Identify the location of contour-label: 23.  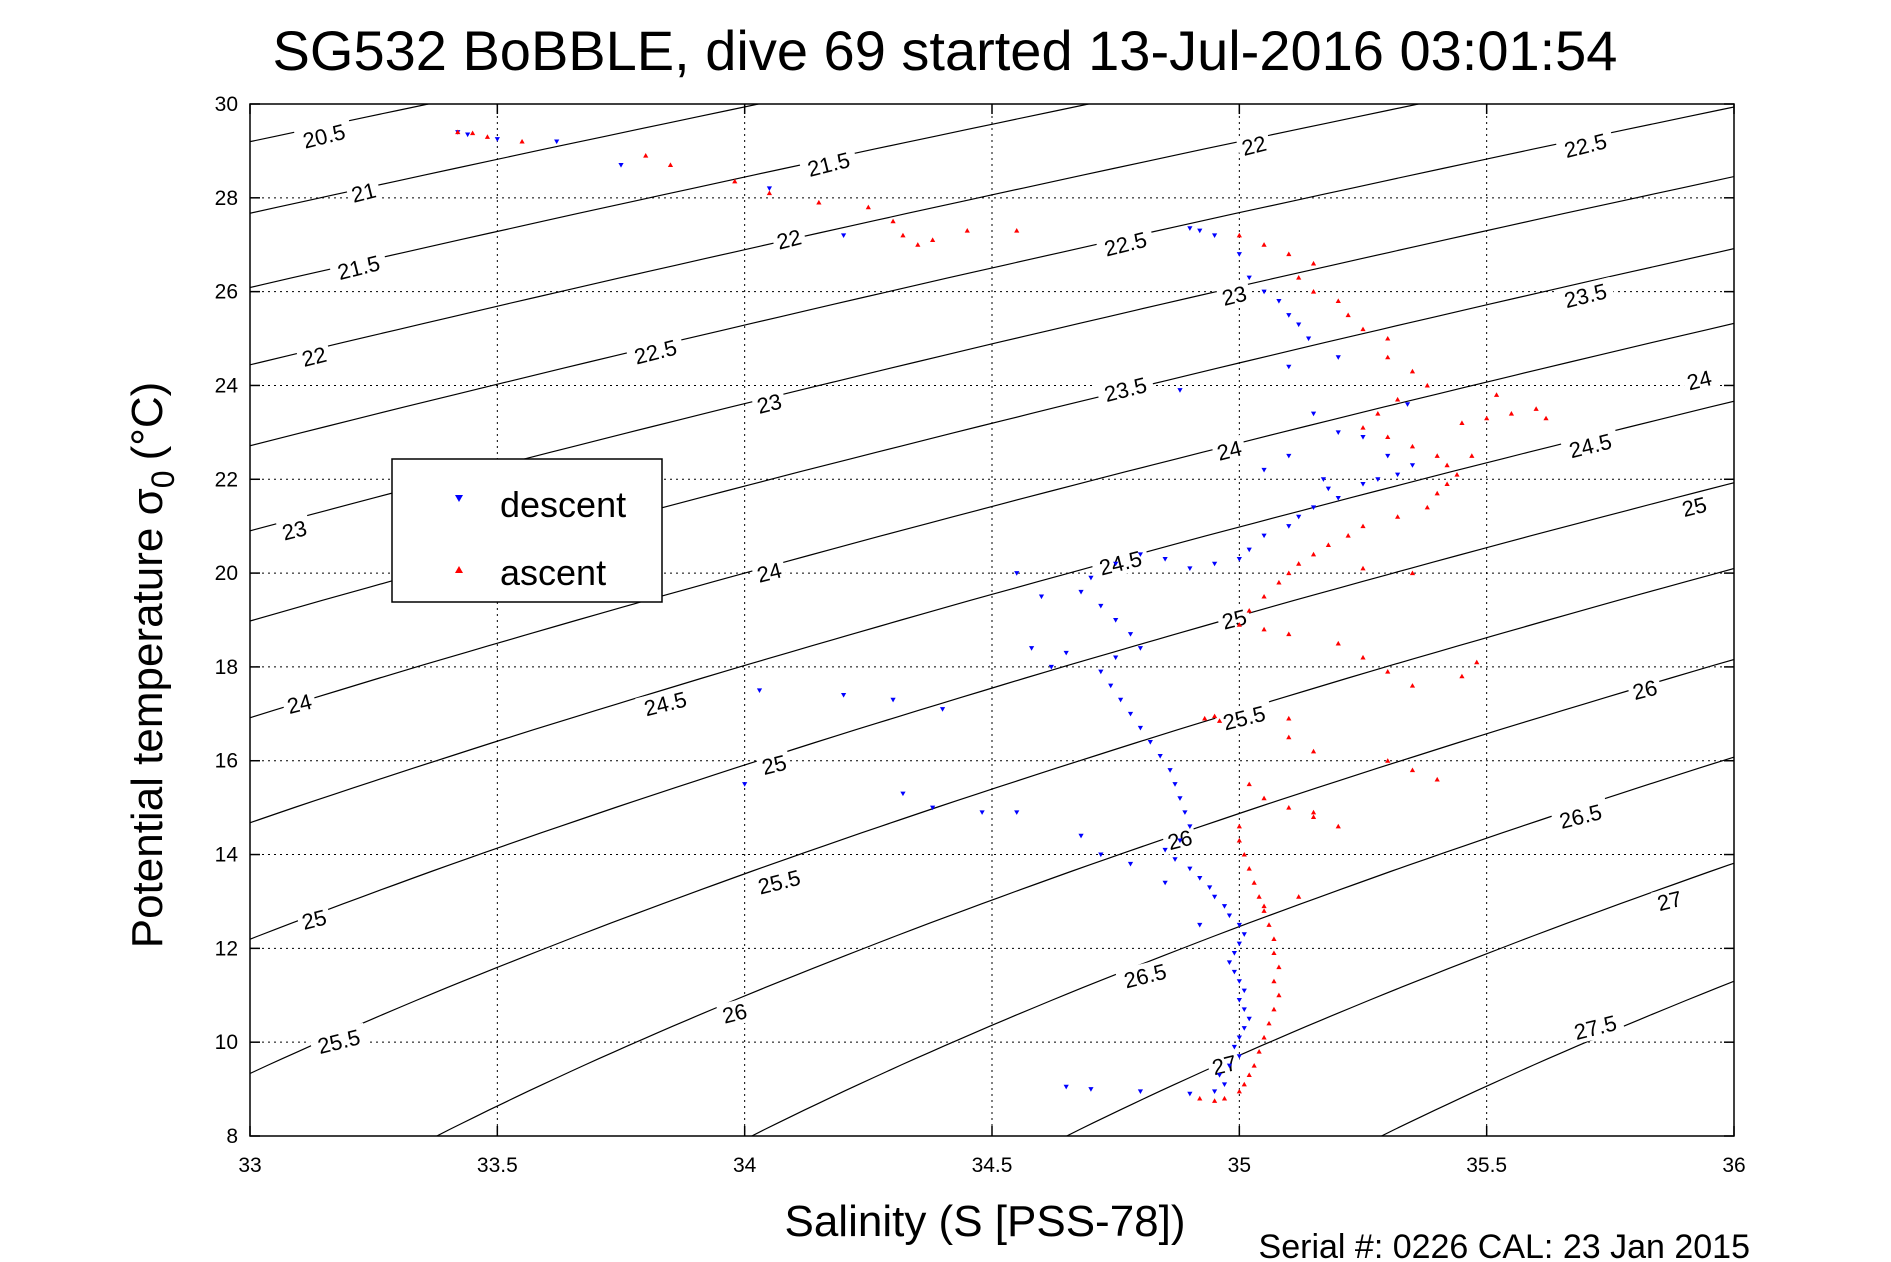
(294, 530).